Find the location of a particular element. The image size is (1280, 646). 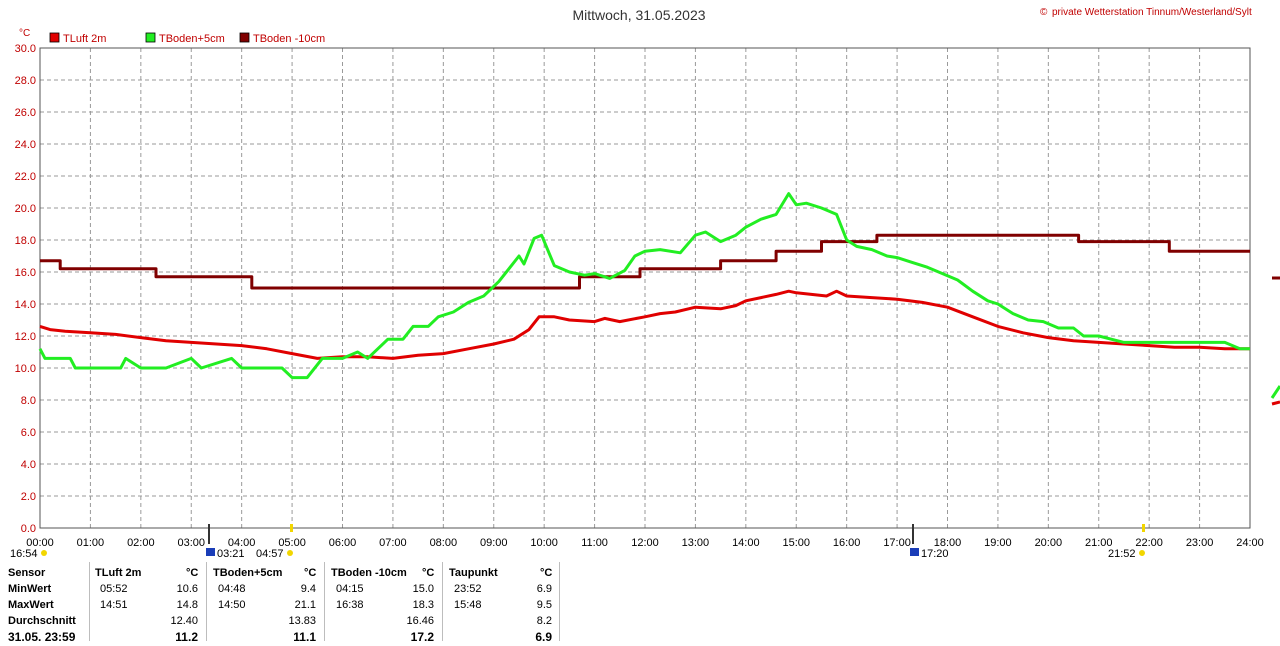

x-tick-label: 13:00 is located at coordinates (696, 543).